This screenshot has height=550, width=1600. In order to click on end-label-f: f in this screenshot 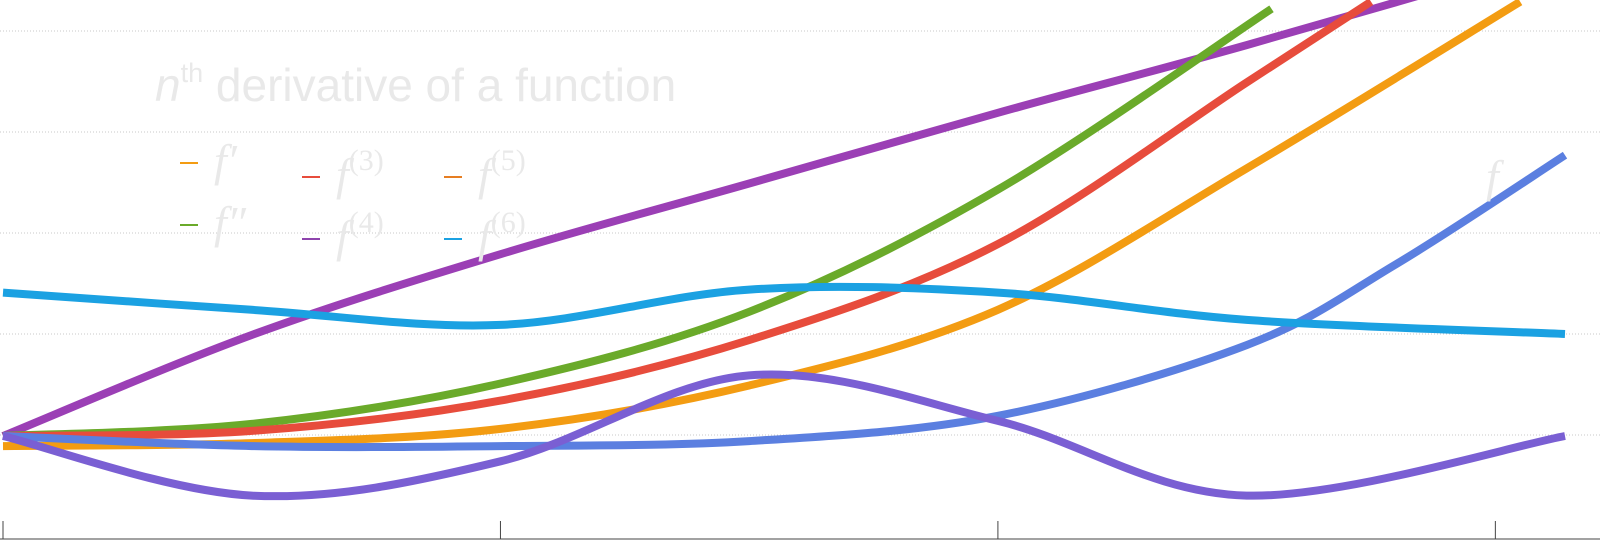, I will do `click(1492, 176)`.